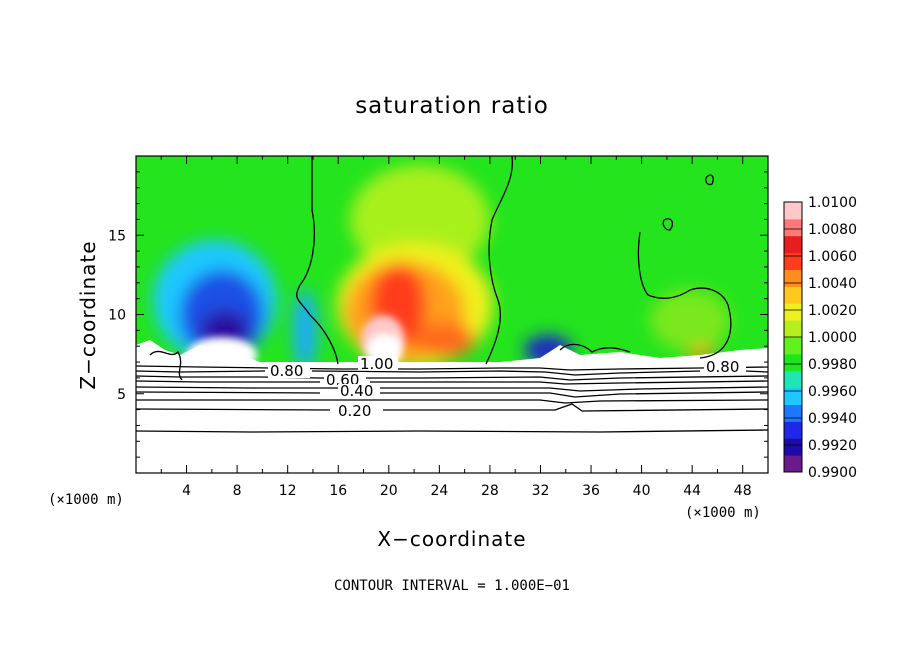  Describe the element at coordinates (452, 586) in the screenshot. I see `contour-interval-note: CONTOUR INTERVAL = 1.000E−01` at that location.